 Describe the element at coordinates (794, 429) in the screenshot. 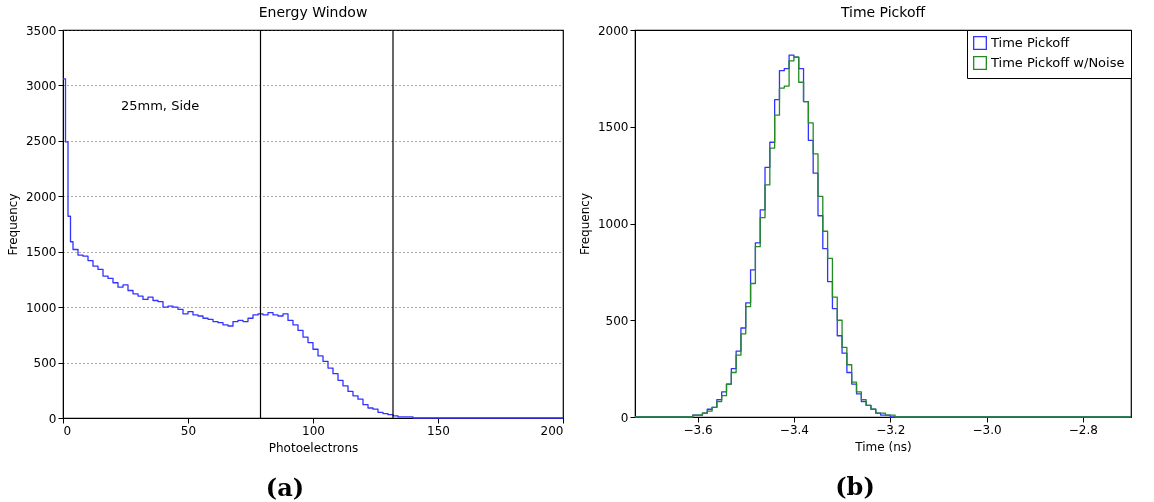

I see `x-tick-label: −3.4` at that location.